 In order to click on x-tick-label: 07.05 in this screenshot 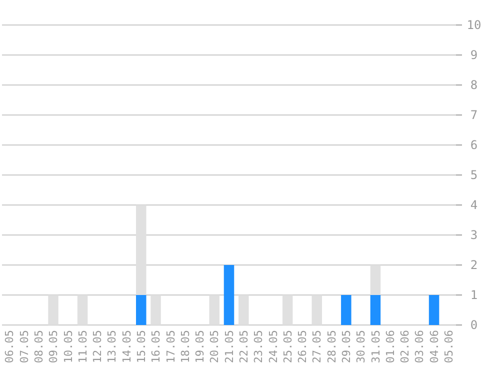, I will do `click(24, 347)`.